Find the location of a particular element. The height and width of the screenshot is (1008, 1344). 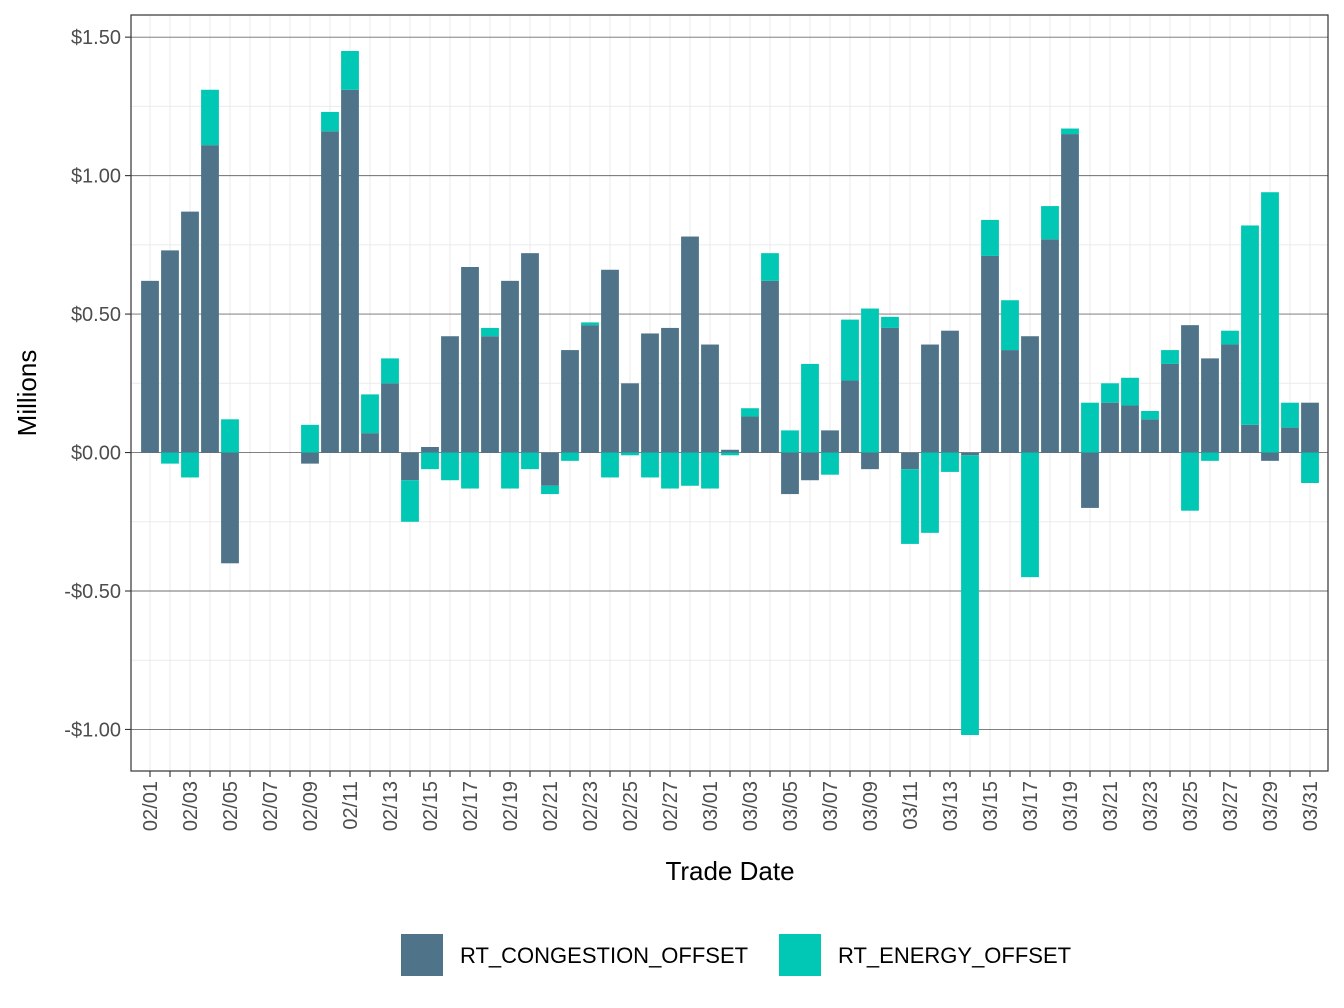

x-tick-label: 02/09 is located at coordinates (311, 806).